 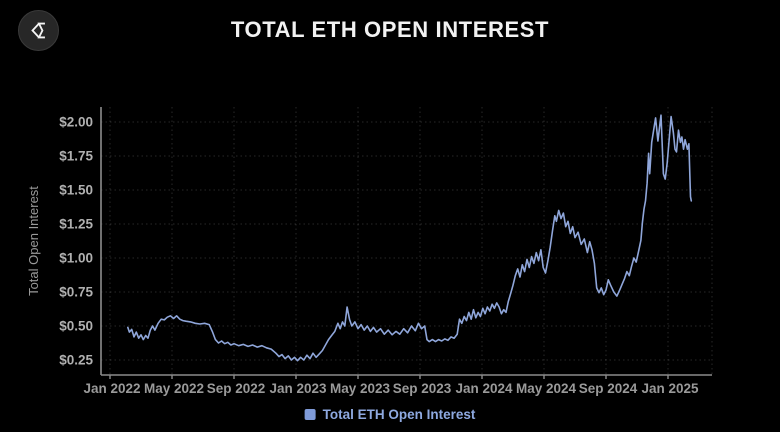 I want to click on y-tick-label: $1.75, so click(x=76, y=156).